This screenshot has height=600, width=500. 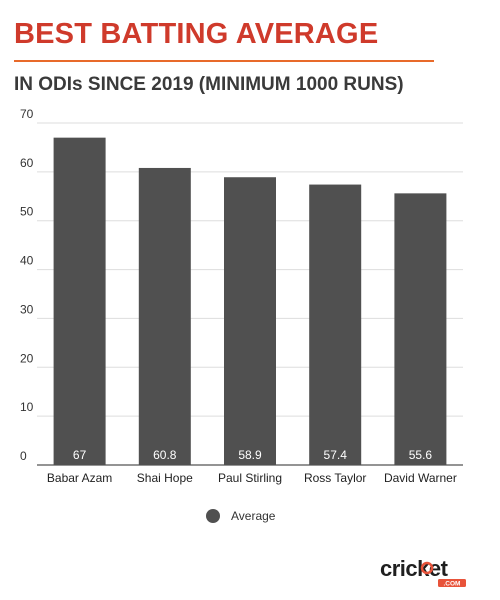 I want to click on x-tick-label: Babar Azam, so click(x=79, y=478).